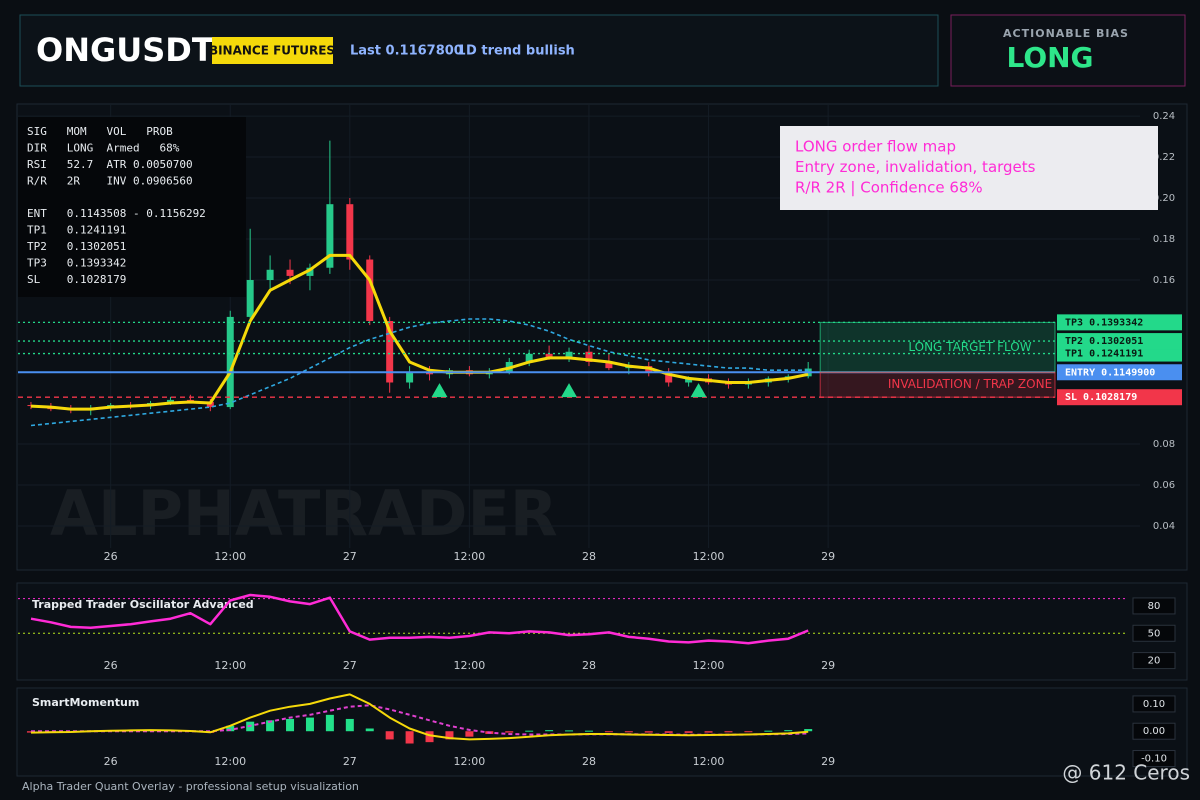  Describe the element at coordinates (116, 213) in the screenshot. I see `info-line: ENT 0.1143508 - 0.1156292` at that location.